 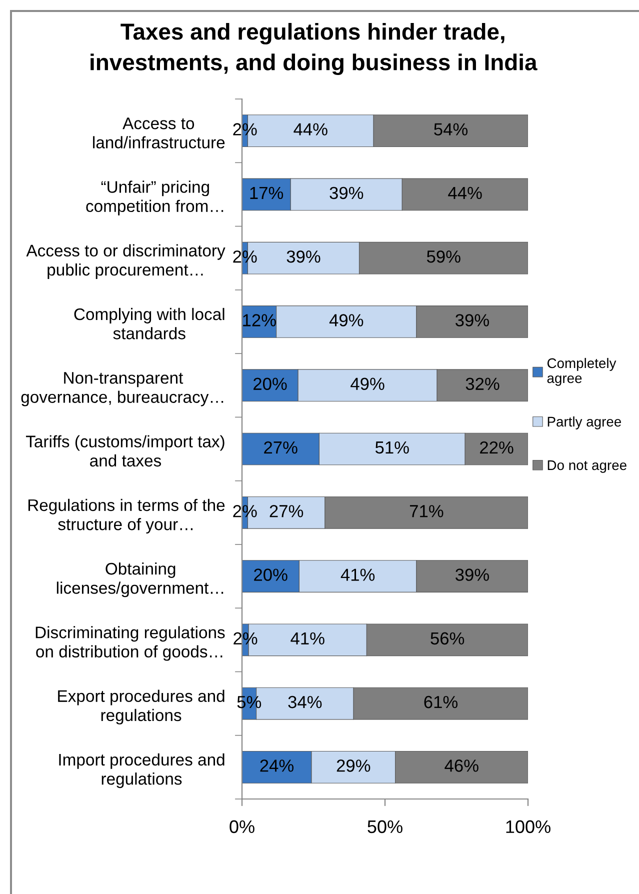 I want to click on data-label: 22%, so click(x=497, y=447).